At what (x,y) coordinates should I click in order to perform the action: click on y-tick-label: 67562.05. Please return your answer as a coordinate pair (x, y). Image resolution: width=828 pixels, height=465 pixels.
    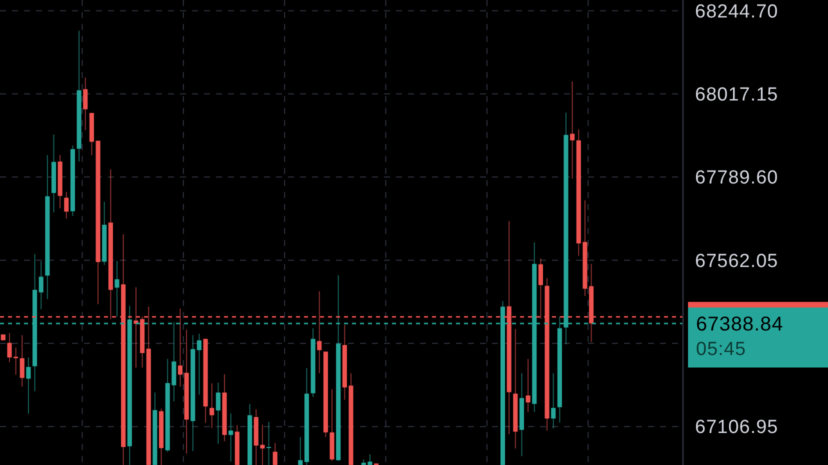
    Looking at the image, I should click on (736, 261).